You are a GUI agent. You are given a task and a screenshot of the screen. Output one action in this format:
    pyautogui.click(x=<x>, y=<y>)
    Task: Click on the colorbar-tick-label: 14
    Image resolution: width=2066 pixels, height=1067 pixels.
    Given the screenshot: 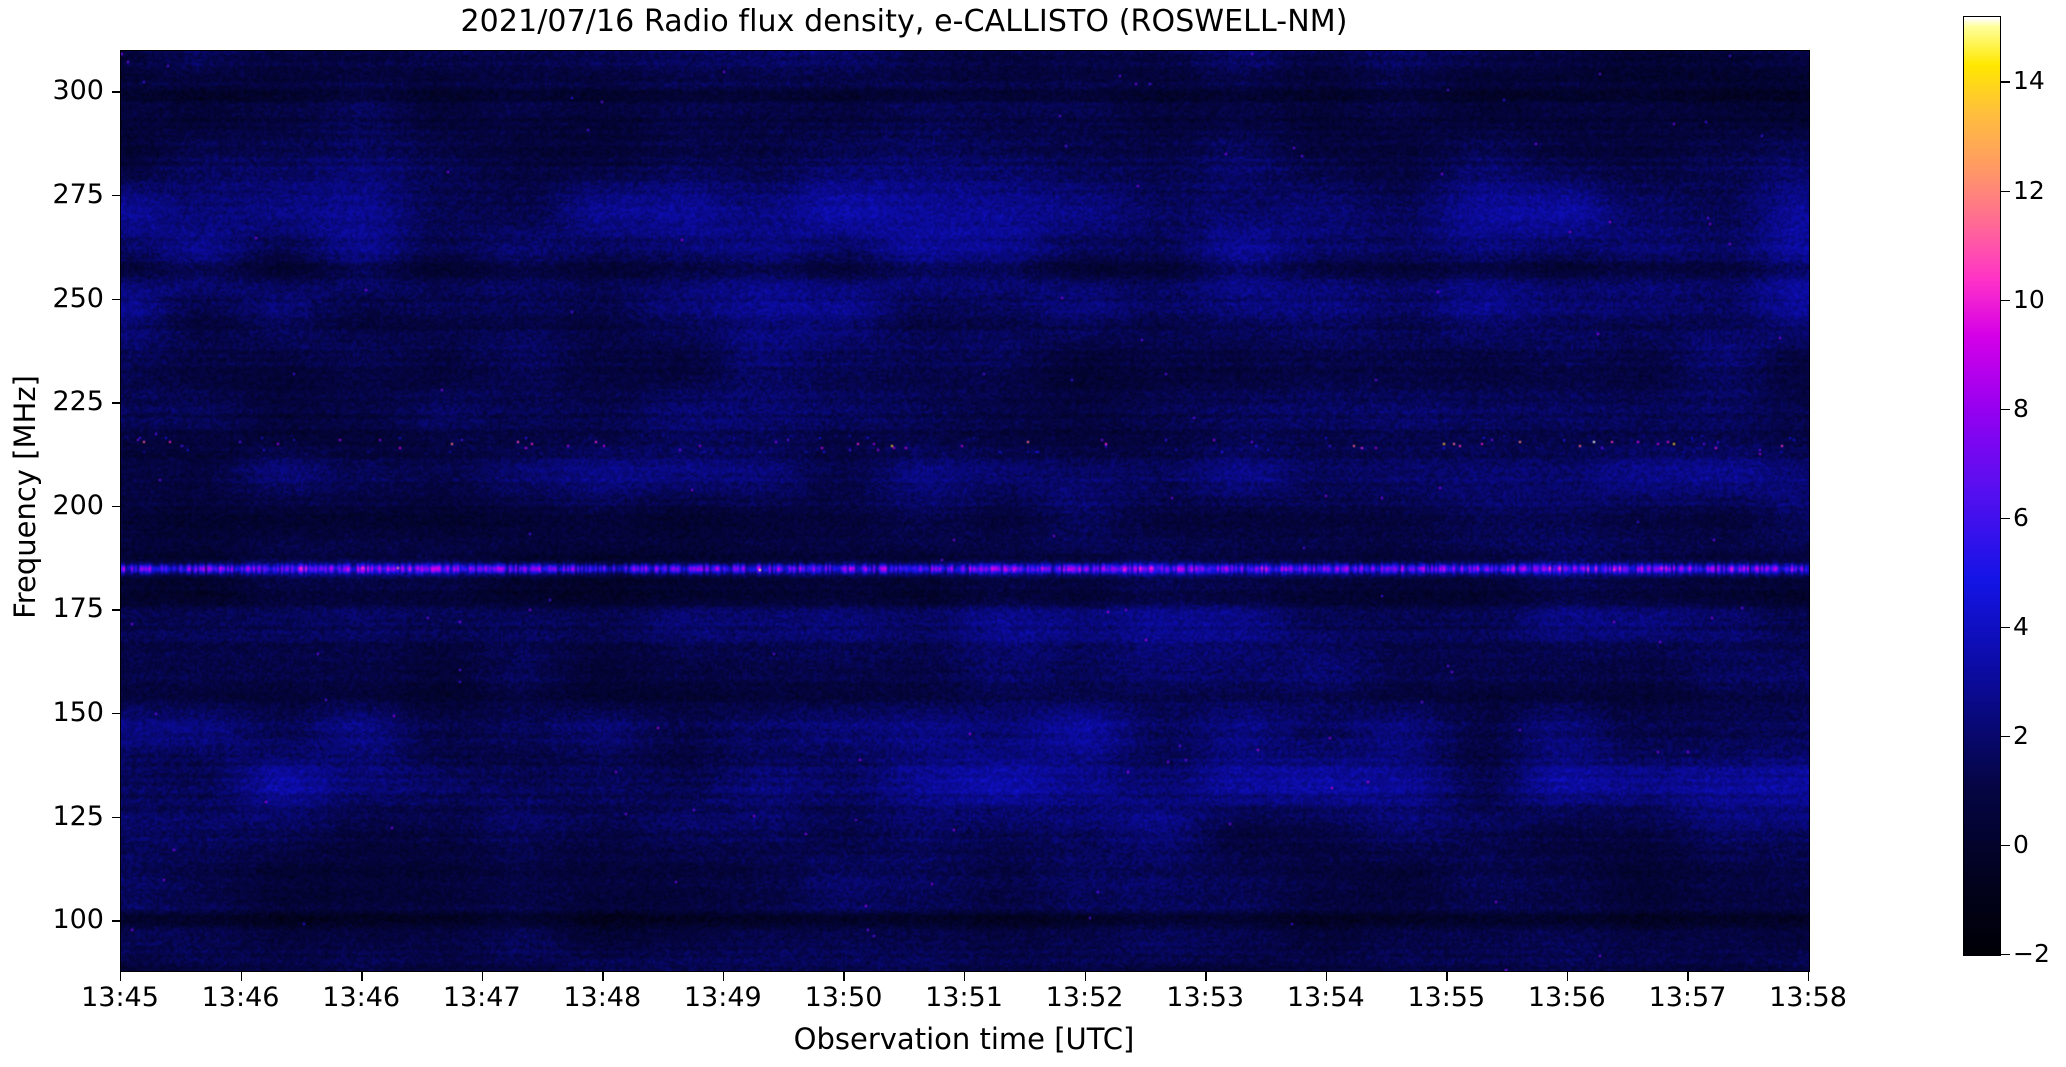 What is the action you would take?
    pyautogui.click(x=2029, y=81)
    